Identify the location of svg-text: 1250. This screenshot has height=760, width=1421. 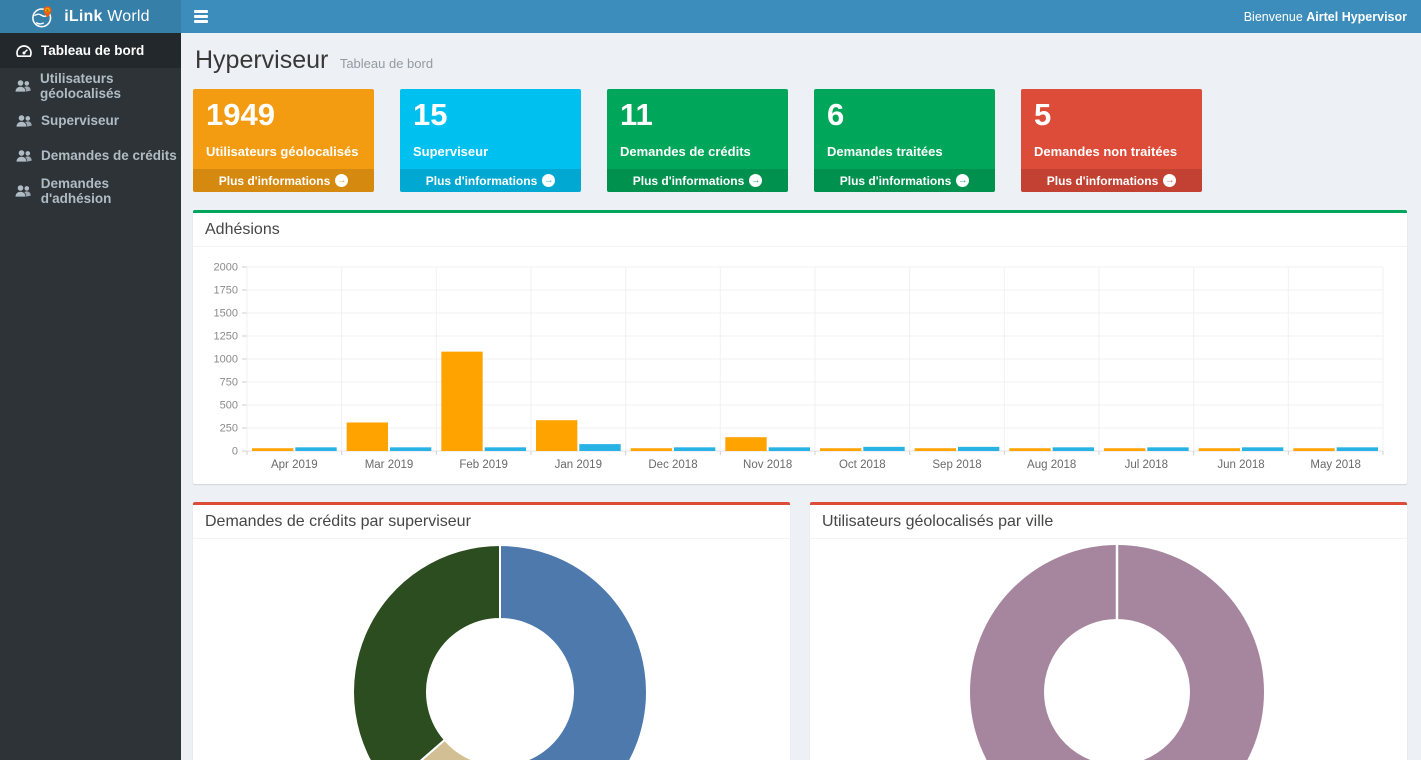
(226, 337).